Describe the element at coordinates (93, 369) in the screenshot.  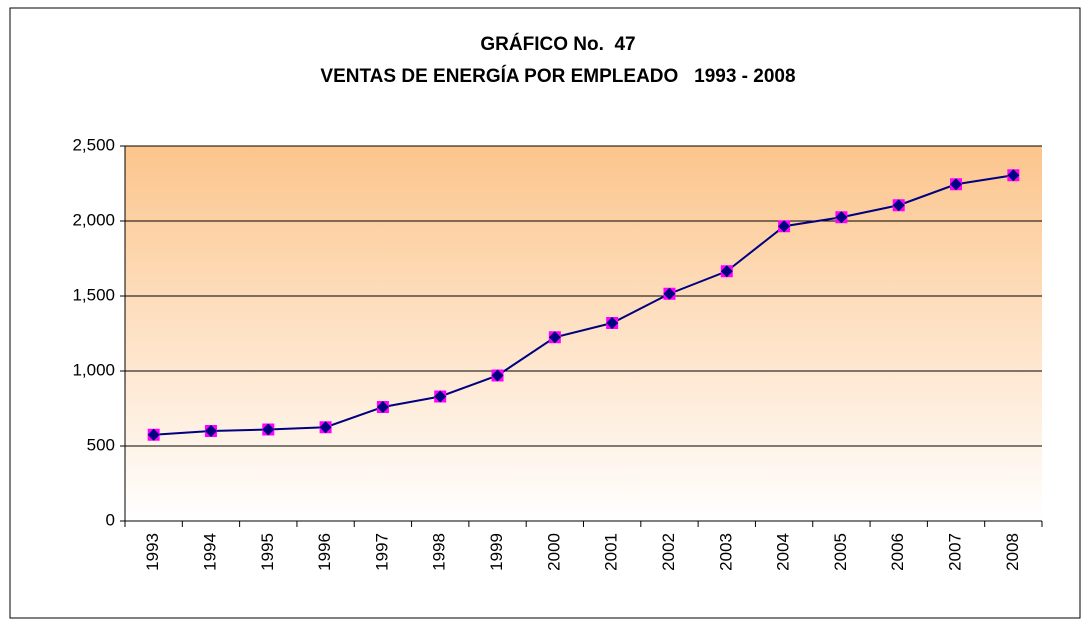
I see `y-tick-label: 1,000` at that location.